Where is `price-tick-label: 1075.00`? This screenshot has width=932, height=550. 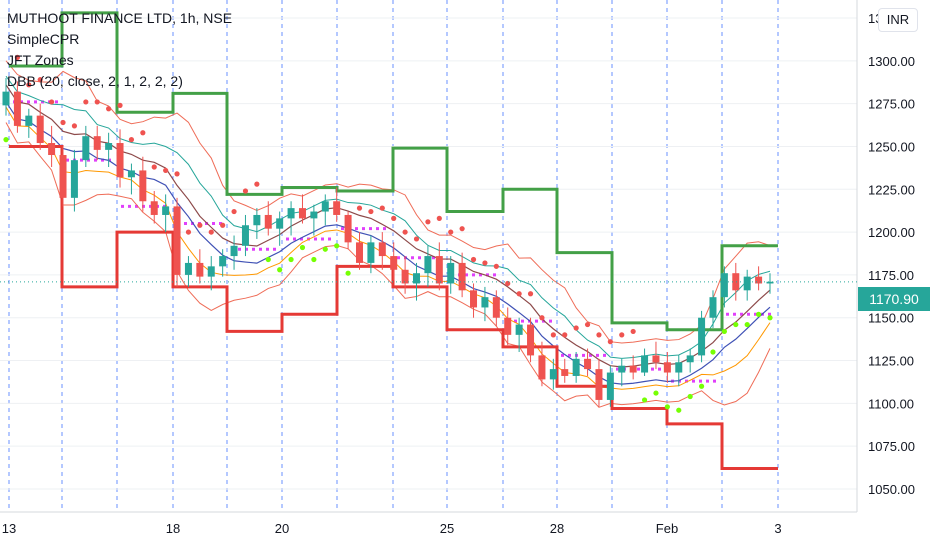 price-tick-label: 1075.00 is located at coordinates (891, 446).